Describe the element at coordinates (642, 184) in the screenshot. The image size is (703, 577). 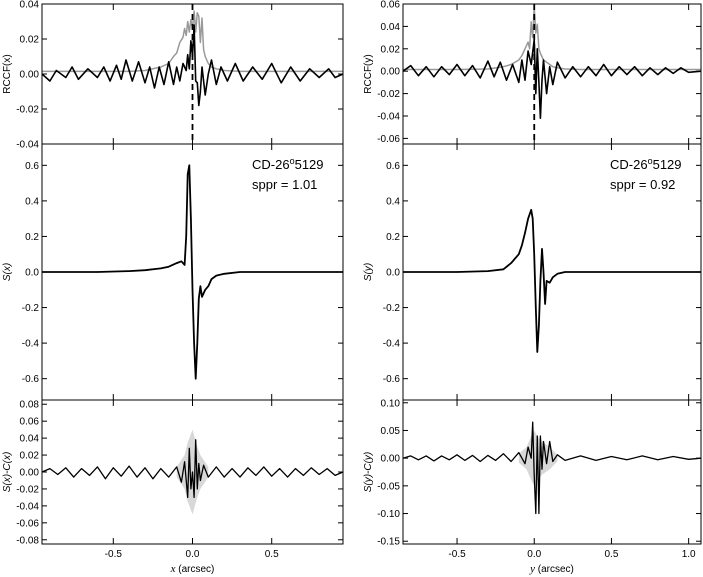
I see `sppr-label: sppr = 0.92` at that location.